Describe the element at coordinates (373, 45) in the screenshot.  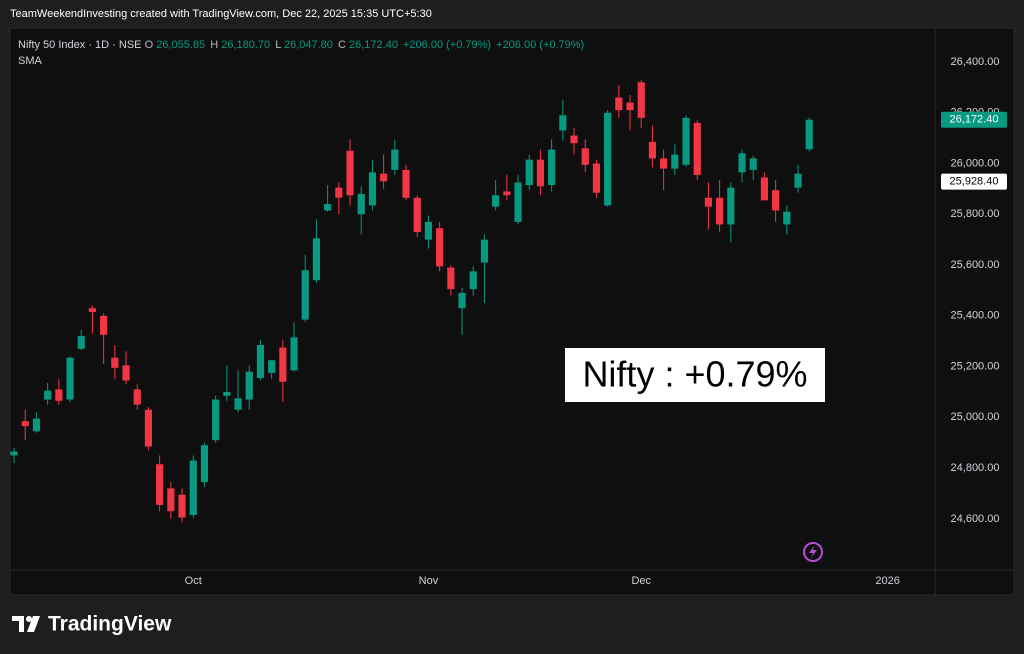
I see `ohlc-value: 26,172.40` at that location.